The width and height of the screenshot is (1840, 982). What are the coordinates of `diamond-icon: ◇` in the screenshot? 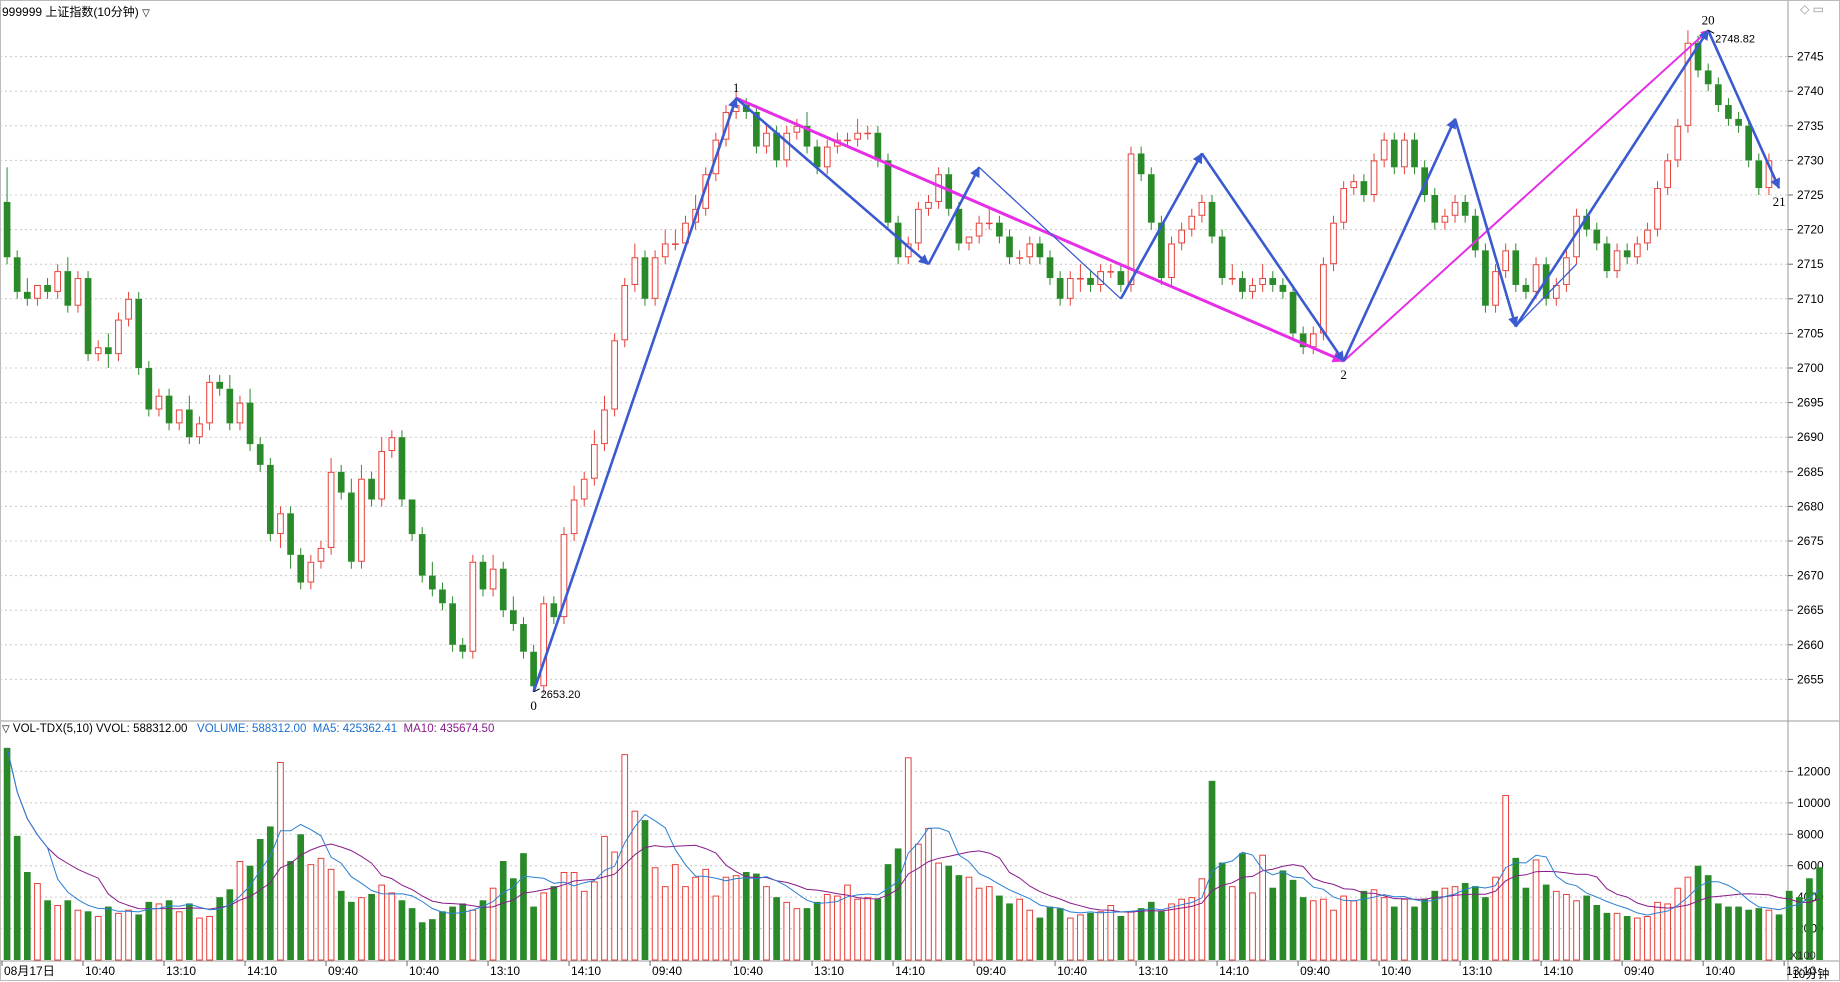 It's located at (1805, 9).